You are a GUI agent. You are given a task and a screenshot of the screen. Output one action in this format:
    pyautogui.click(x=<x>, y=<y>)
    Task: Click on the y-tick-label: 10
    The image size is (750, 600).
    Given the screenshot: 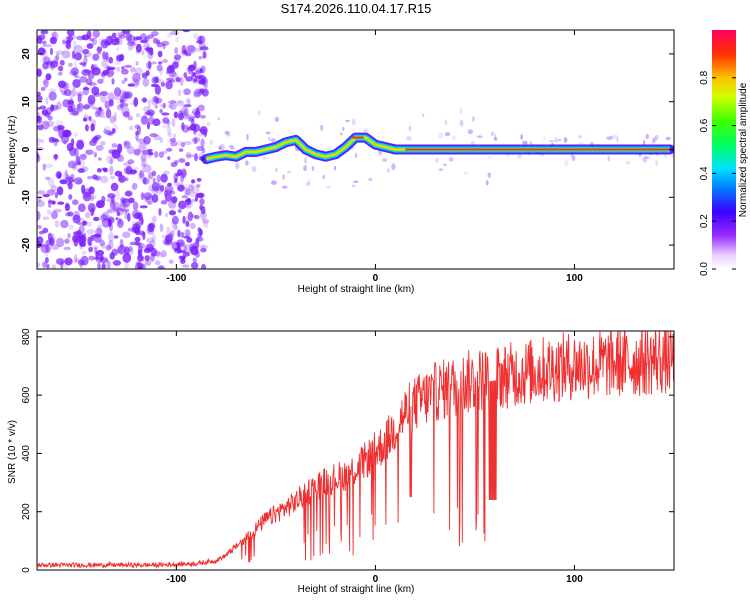 What is the action you would take?
    pyautogui.click(x=26, y=102)
    